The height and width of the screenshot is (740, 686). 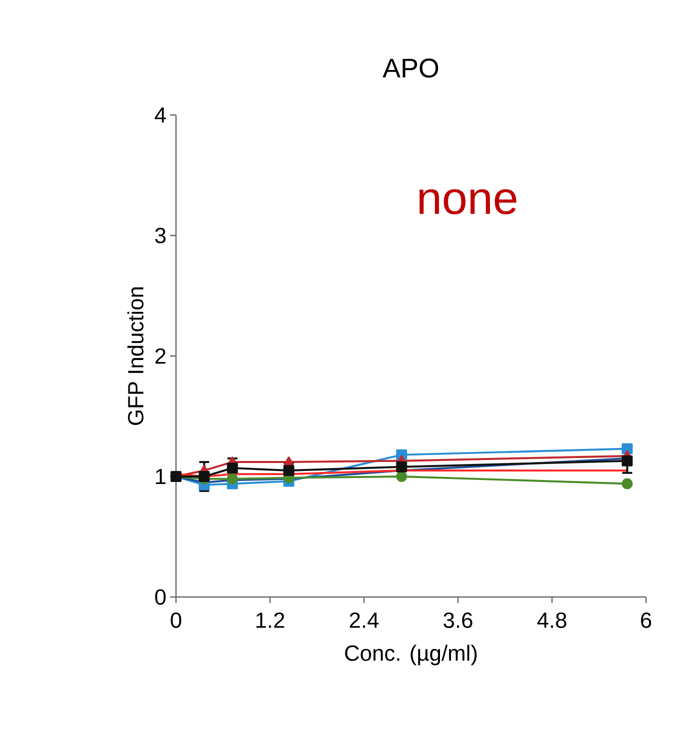 I want to click on x-tick-label: 4.8, so click(x=551, y=620).